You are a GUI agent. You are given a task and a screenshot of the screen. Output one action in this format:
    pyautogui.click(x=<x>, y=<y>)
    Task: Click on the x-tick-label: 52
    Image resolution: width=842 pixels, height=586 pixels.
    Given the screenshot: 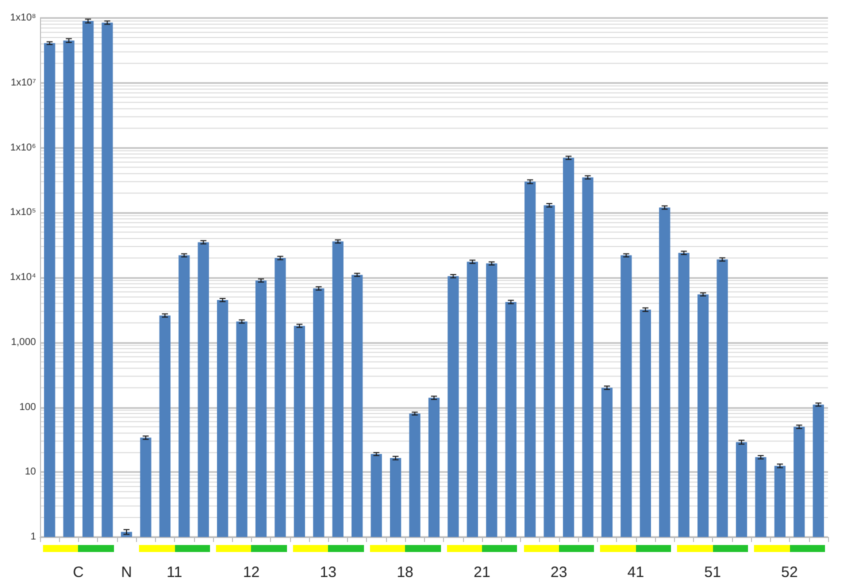 What is the action you would take?
    pyautogui.click(x=789, y=572)
    